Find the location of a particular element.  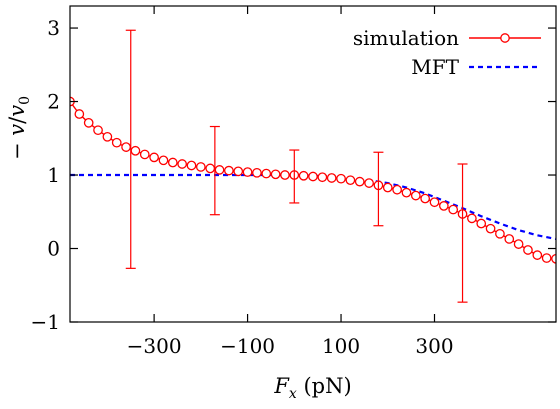

x-axis-label: Fx (pN) is located at coordinates (312, 388).